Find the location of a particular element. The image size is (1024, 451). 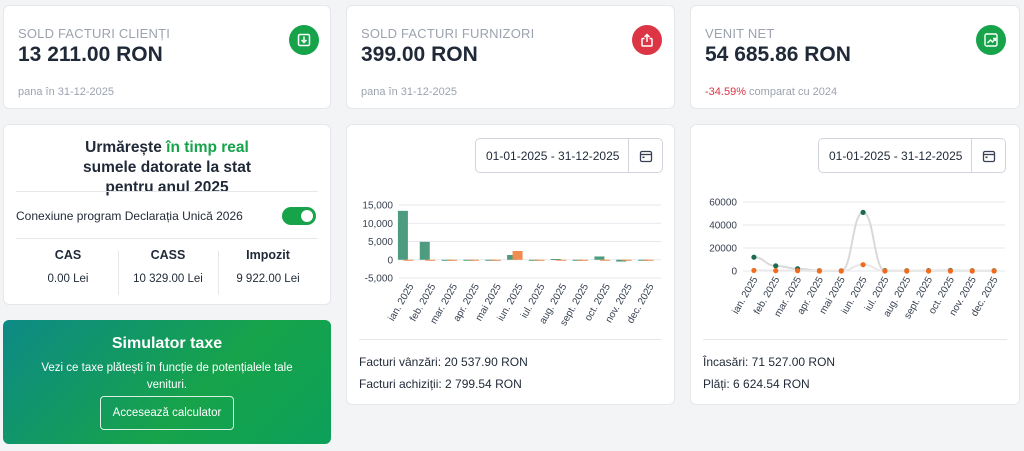

y-tick-label: -5,000 is located at coordinates (379, 279).